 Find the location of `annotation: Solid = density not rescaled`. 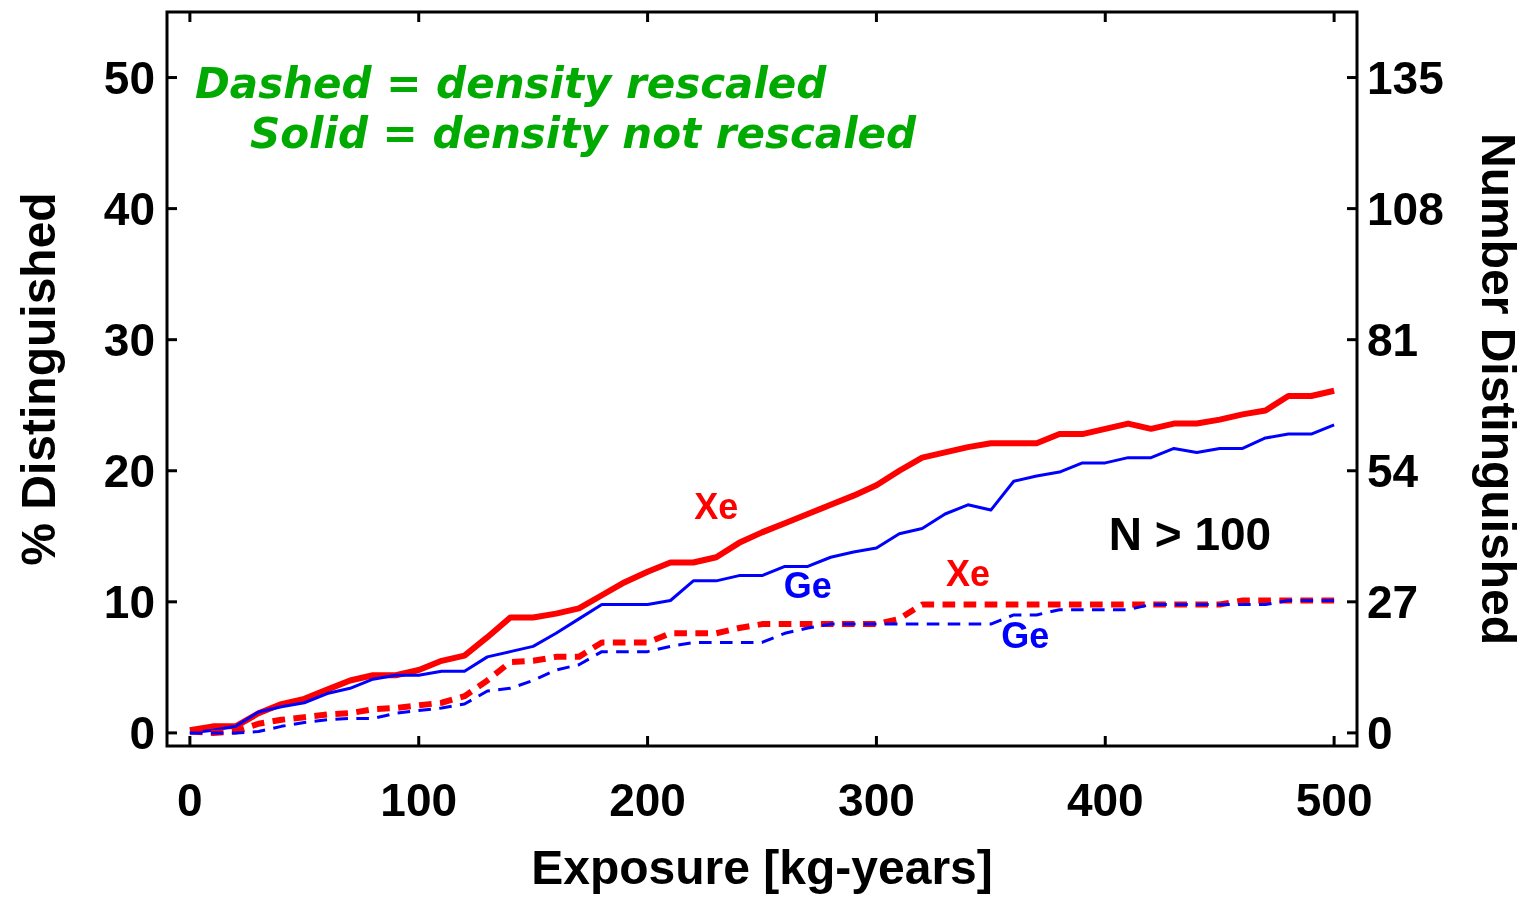

annotation: Solid = density not rescaled is located at coordinates (584, 133).